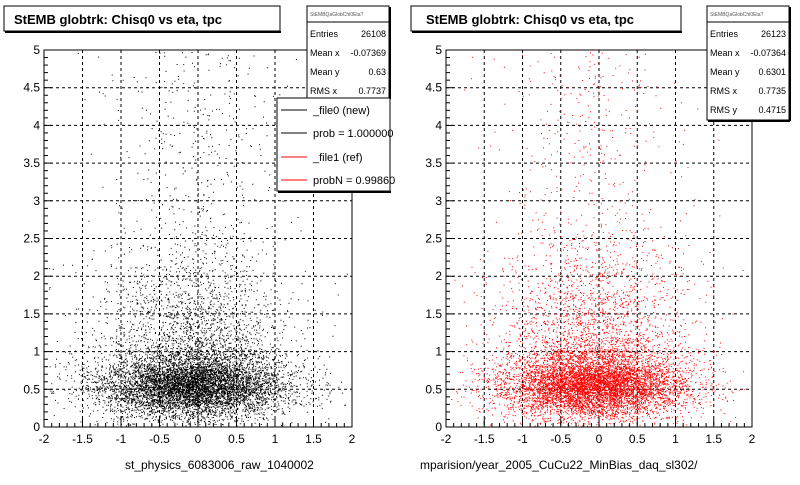 The height and width of the screenshot is (485, 800). What do you see at coordinates (724, 34) in the screenshot?
I see `right-stat-label-entries: Entries` at bounding box center [724, 34].